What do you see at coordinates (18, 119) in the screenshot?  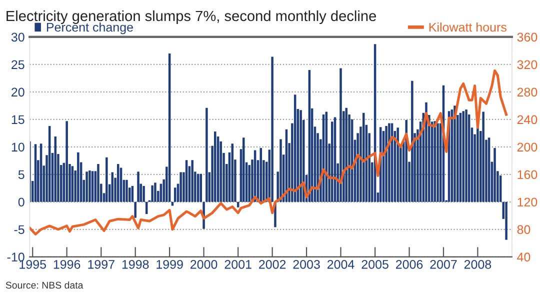 I see `y-tick-label: 15` at bounding box center [18, 119].